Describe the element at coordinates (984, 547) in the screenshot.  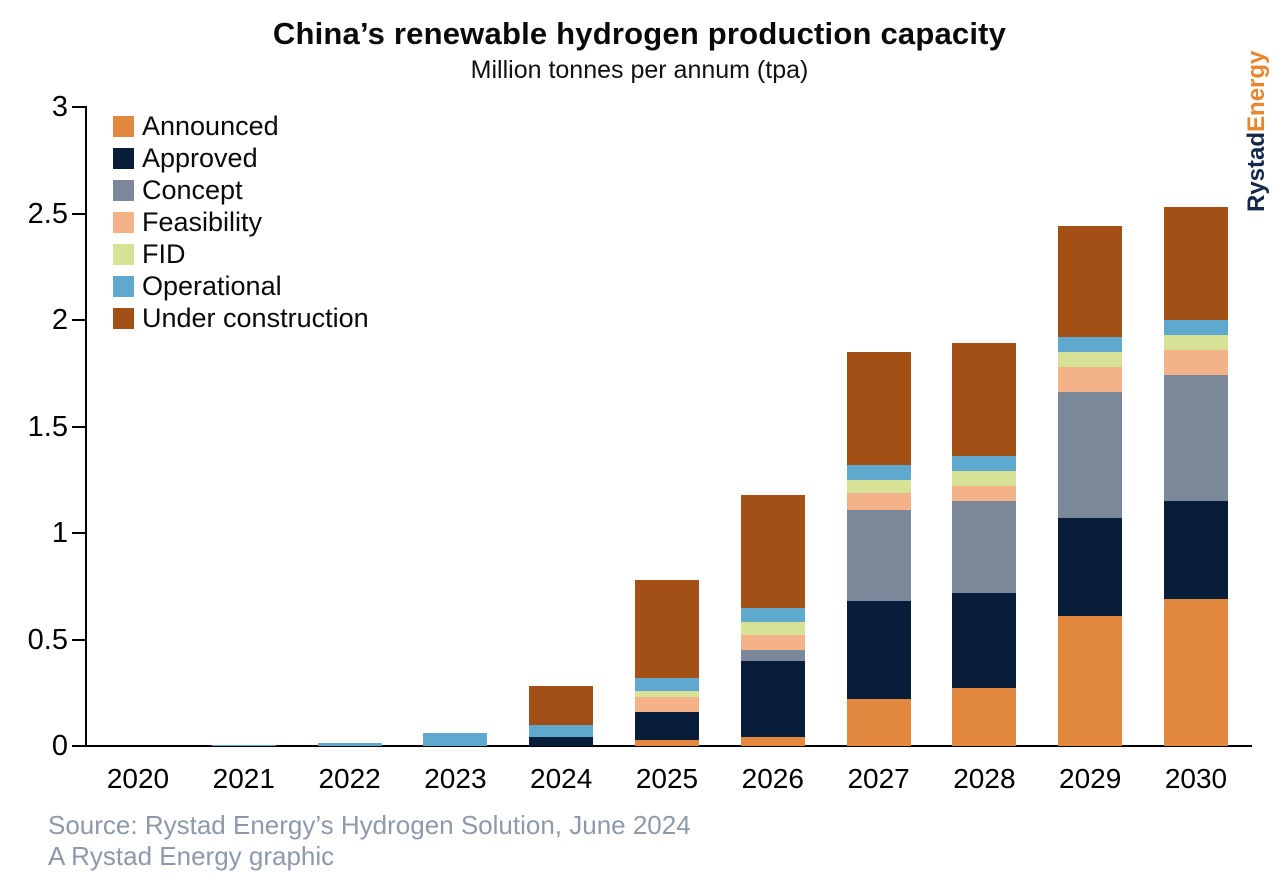
I see `bar-segment-2028-concept` at that location.